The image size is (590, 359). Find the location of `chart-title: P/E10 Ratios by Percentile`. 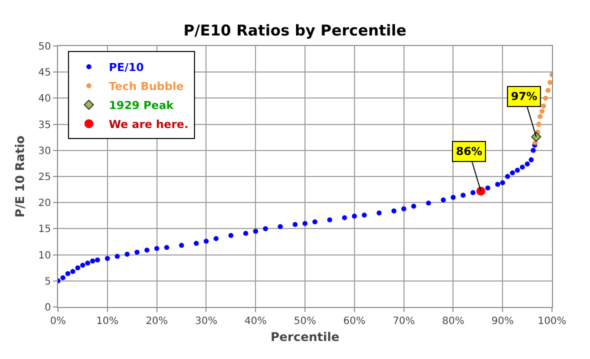

chart-title: P/E10 Ratios by Percentile is located at coordinates (295, 31).